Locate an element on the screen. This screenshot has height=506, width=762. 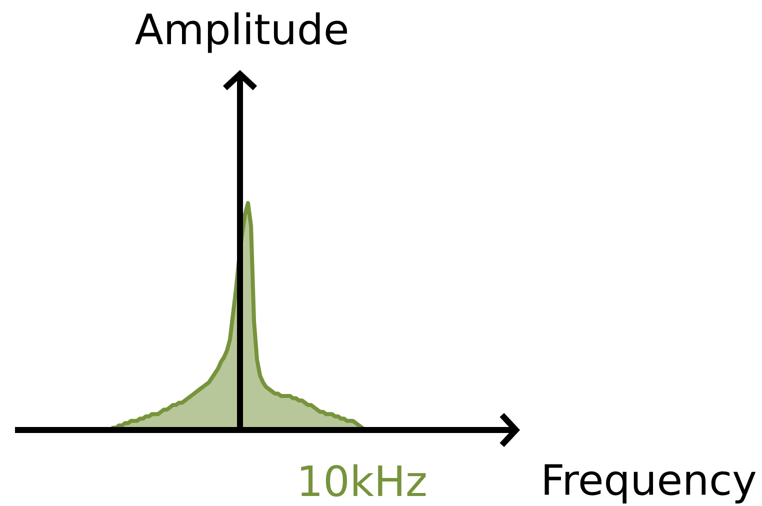
y-axis-title: Amplitude is located at coordinates (241, 32).